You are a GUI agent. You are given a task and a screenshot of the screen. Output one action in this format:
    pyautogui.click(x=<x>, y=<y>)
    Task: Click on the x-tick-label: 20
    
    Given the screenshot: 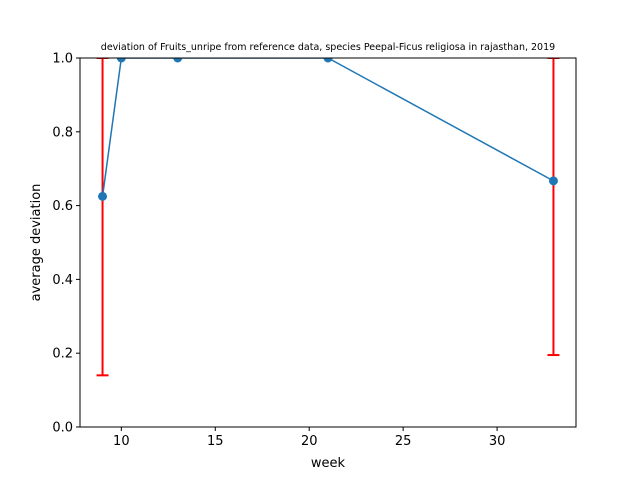 What is the action you would take?
    pyautogui.click(x=309, y=441)
    